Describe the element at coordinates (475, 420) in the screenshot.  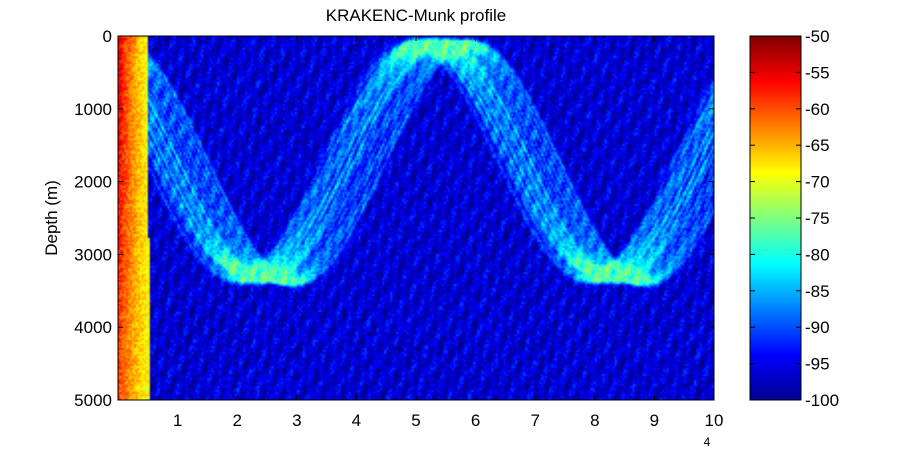
I see `x-tick-label: 6` at that location.